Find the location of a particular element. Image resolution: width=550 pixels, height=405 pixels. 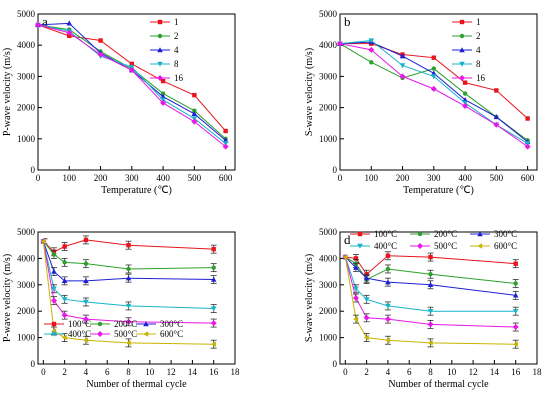

legend-item: 400°C is located at coordinates (67, 334).